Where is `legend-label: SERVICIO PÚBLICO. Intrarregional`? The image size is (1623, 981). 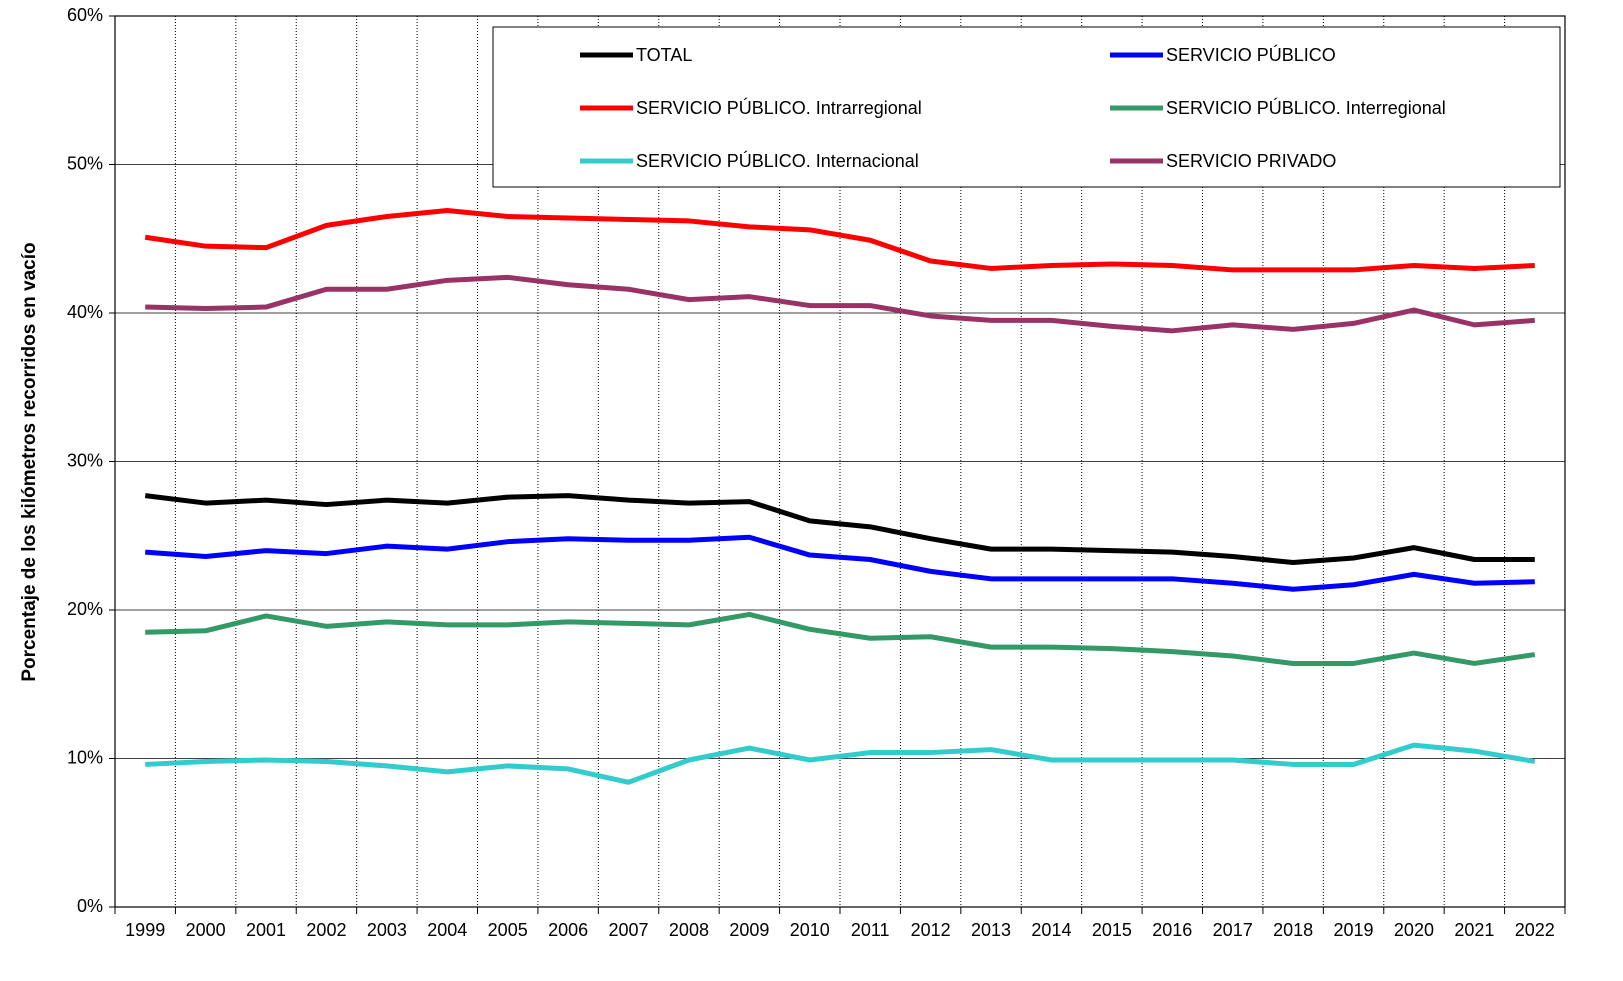
legend-label: SERVICIO PÚBLICO. Intrarregional is located at coordinates (779, 107).